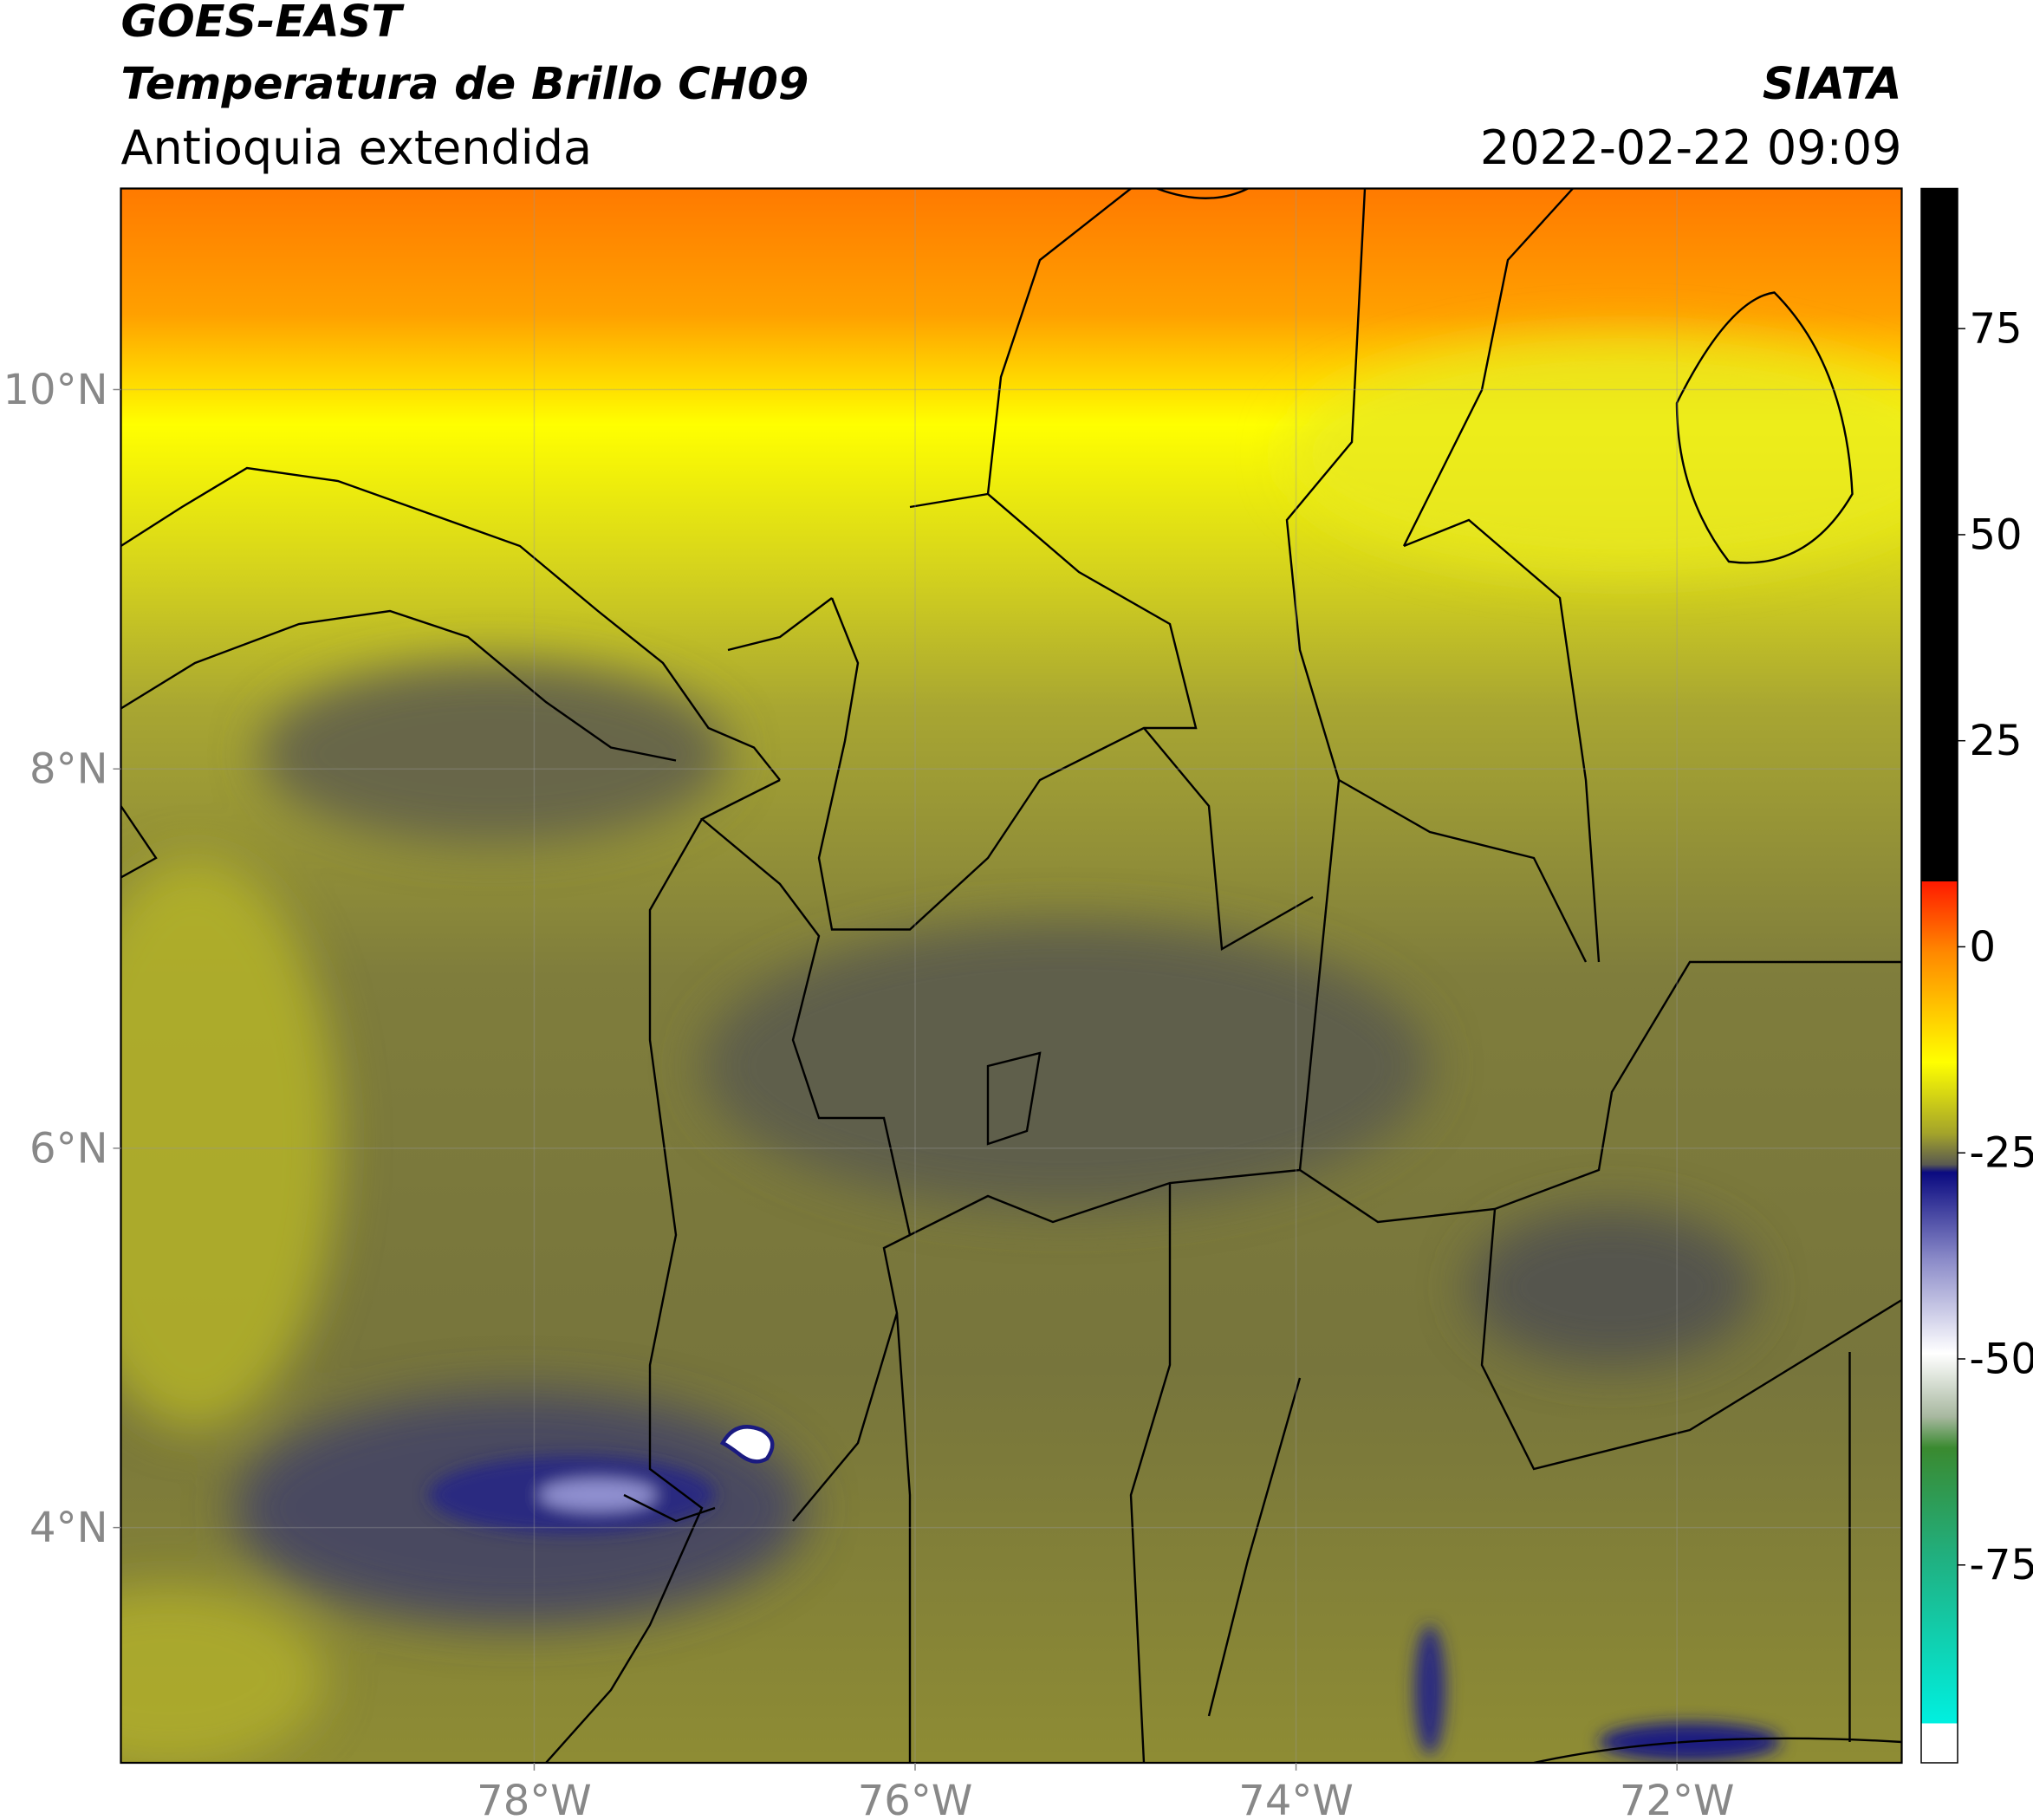 The height and width of the screenshot is (1820, 2033). What do you see at coordinates (2001, 1153) in the screenshot?
I see `colorbar-tick-label: -25` at bounding box center [2001, 1153].